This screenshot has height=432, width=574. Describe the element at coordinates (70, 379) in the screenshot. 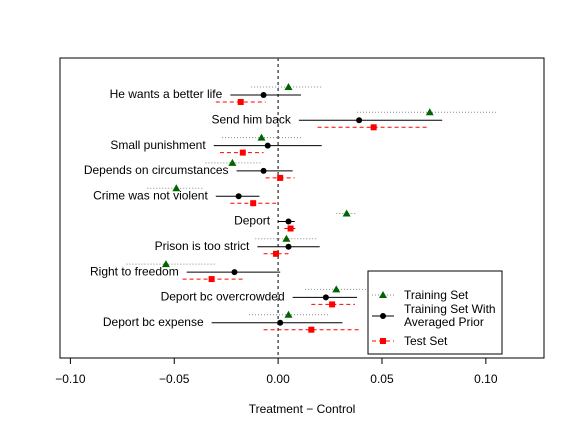

I see `x-tick-label: −0.10` at that location.